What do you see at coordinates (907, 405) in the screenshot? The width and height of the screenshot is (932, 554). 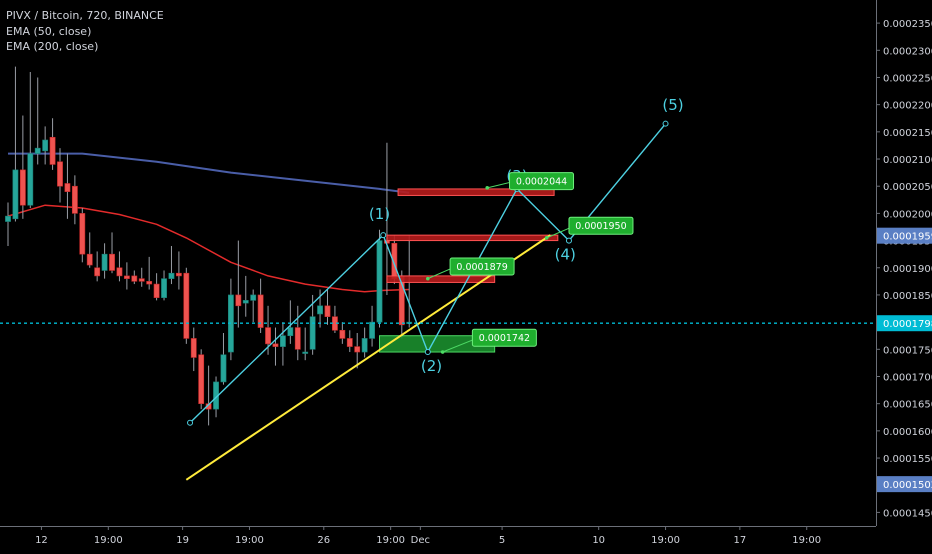 I see `price-tick-label: 0.0001650` at bounding box center [907, 405].